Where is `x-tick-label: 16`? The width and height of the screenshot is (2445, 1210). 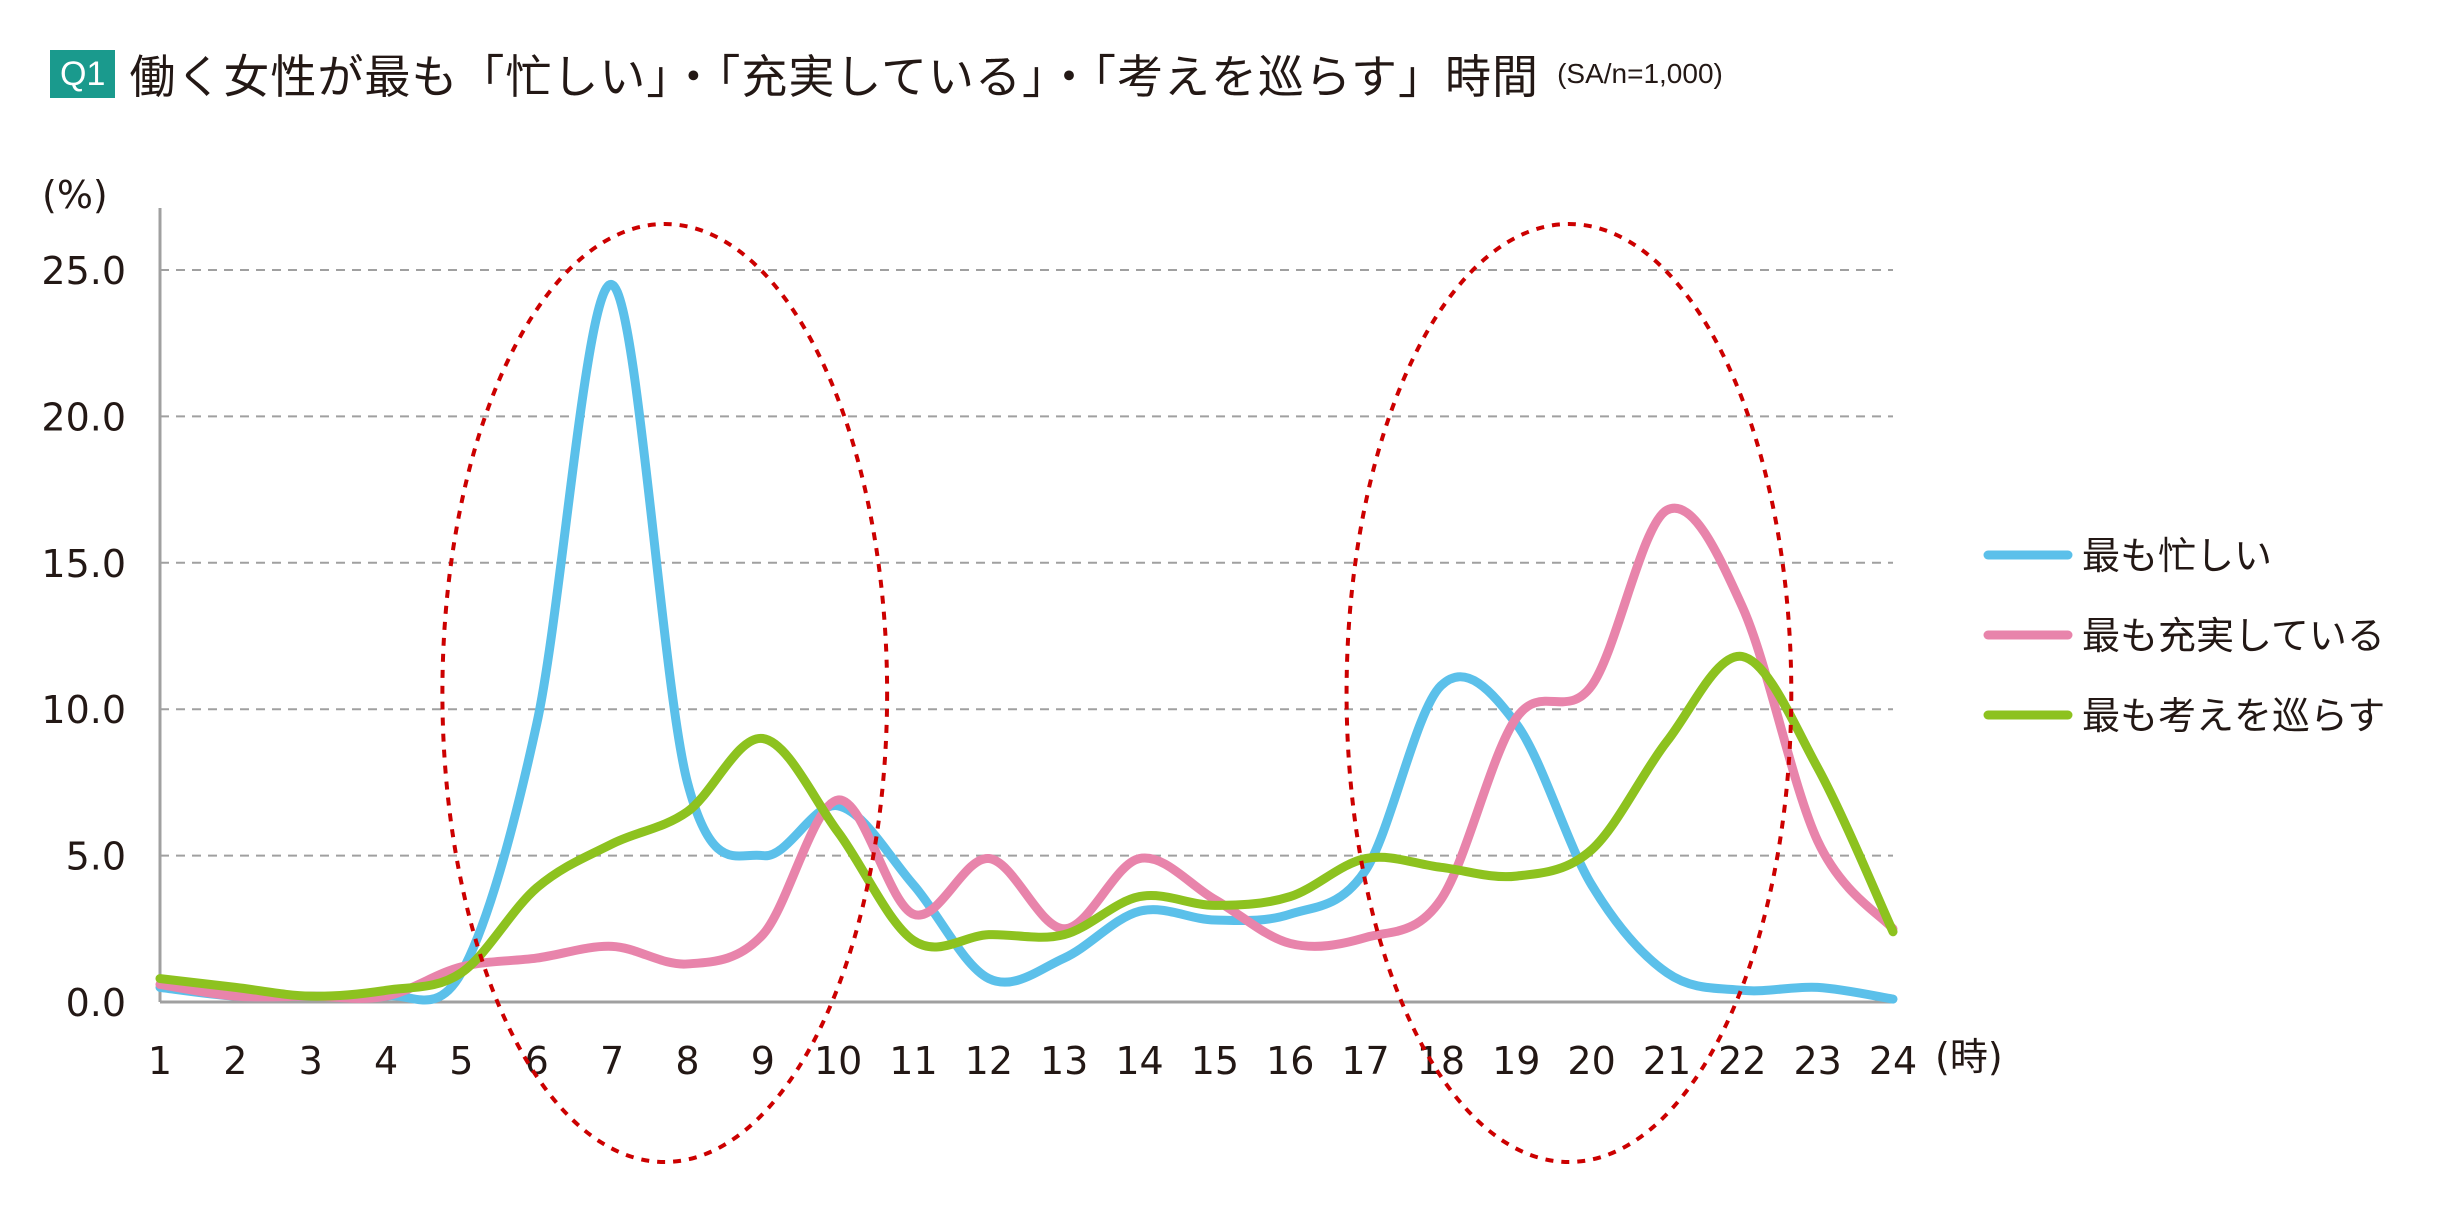 x-tick-label: 16 is located at coordinates (1290, 1061).